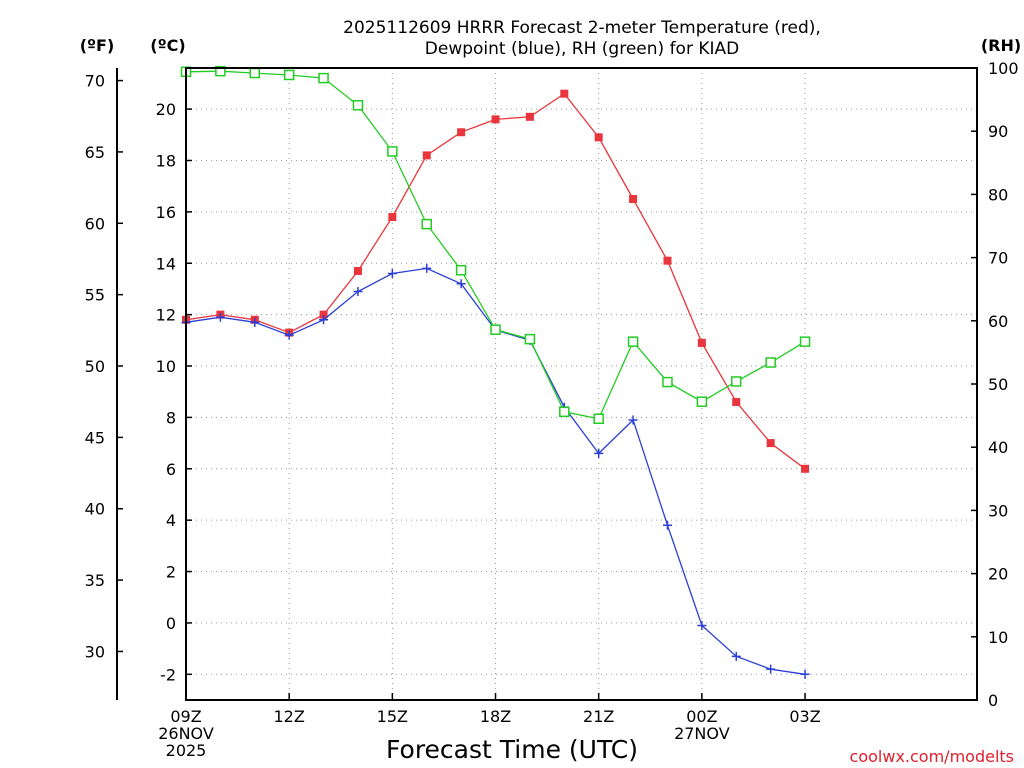  What do you see at coordinates (1003, 68) in the screenshot?
I see `rh-tick-label: 100` at bounding box center [1003, 68].